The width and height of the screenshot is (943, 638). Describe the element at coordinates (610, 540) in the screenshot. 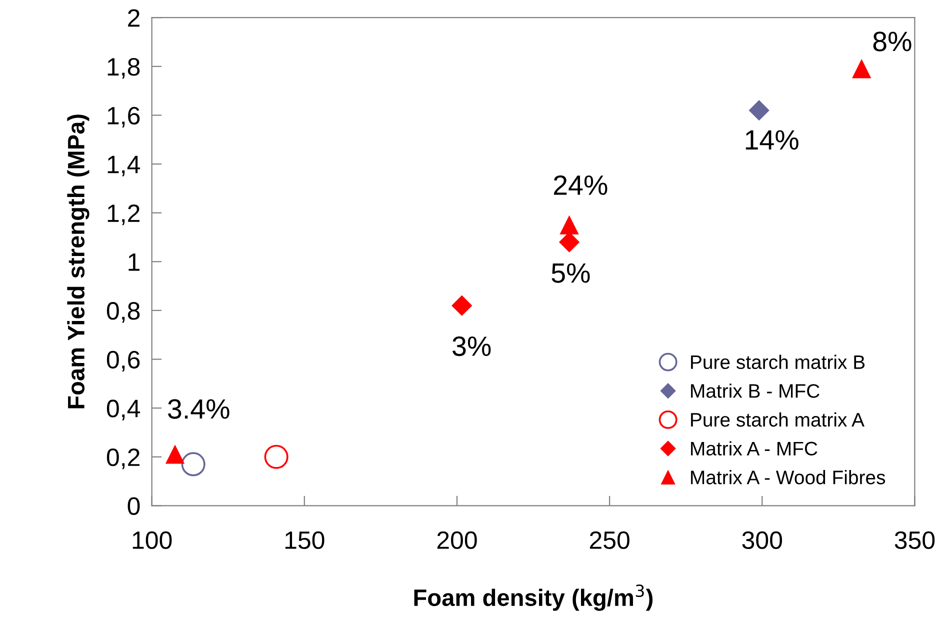

I see `x-tick-label: 250` at that location.